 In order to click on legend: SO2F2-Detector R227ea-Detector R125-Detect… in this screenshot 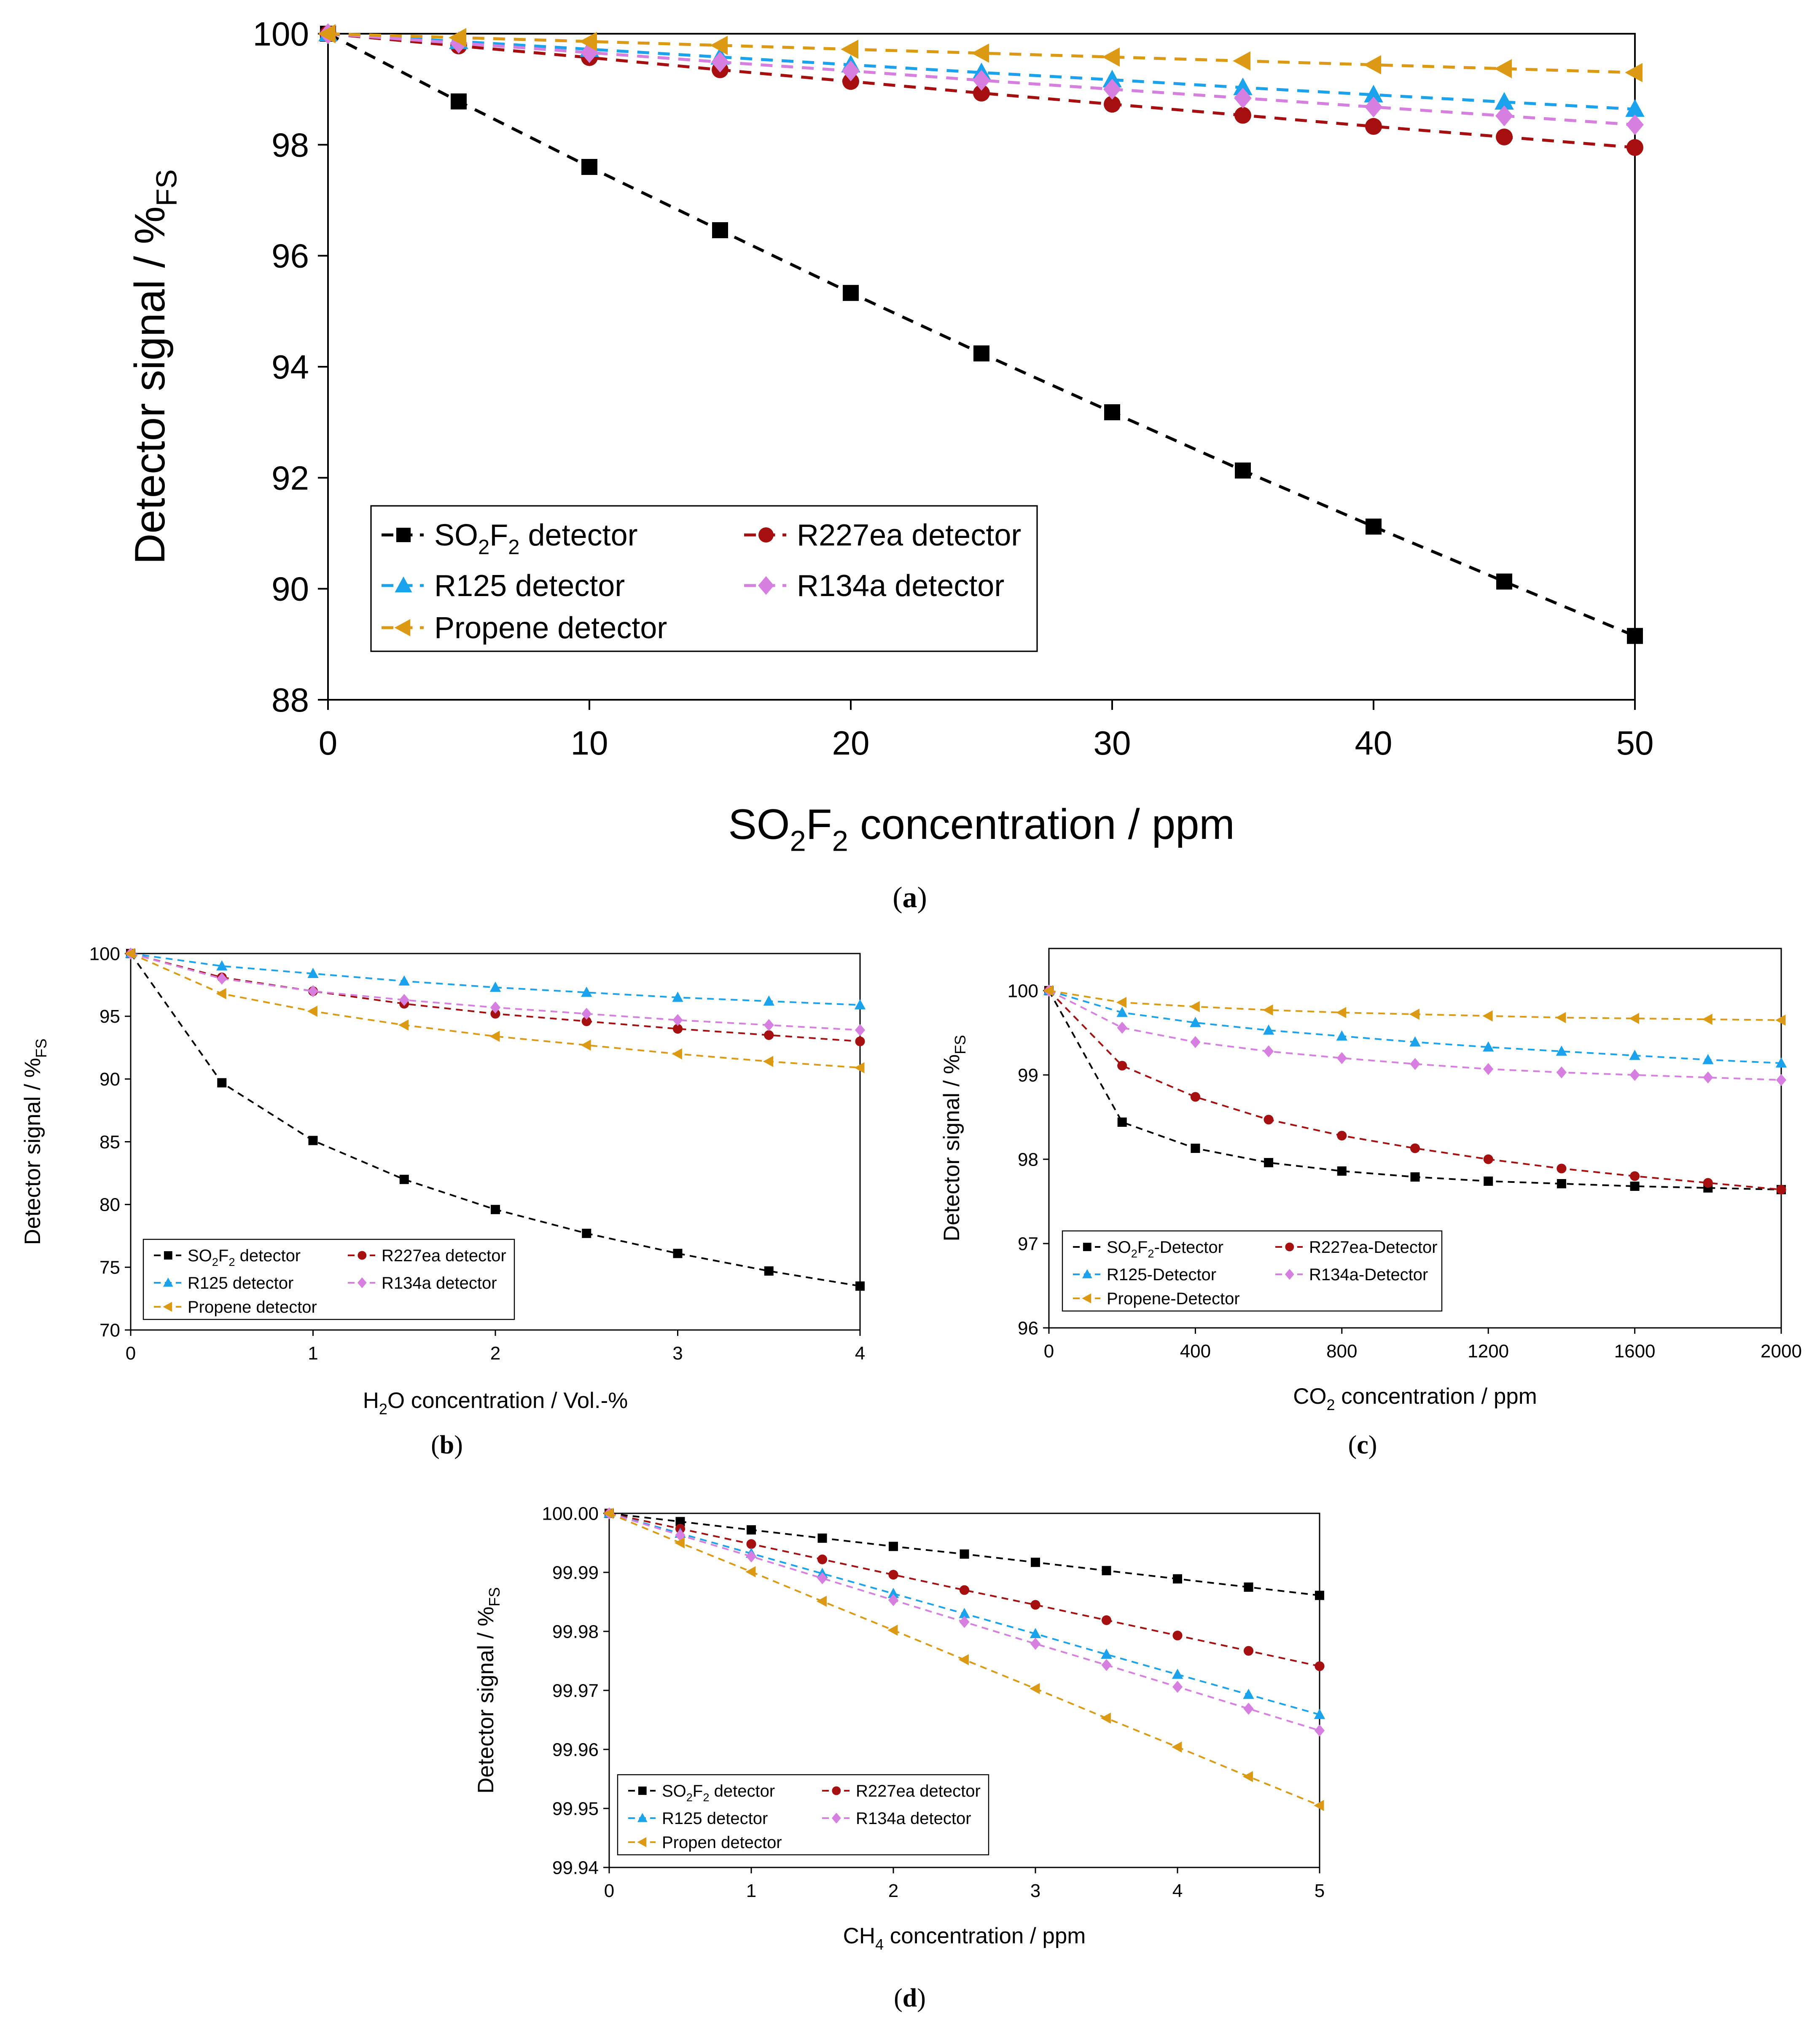, I will do `click(1252, 1271)`.